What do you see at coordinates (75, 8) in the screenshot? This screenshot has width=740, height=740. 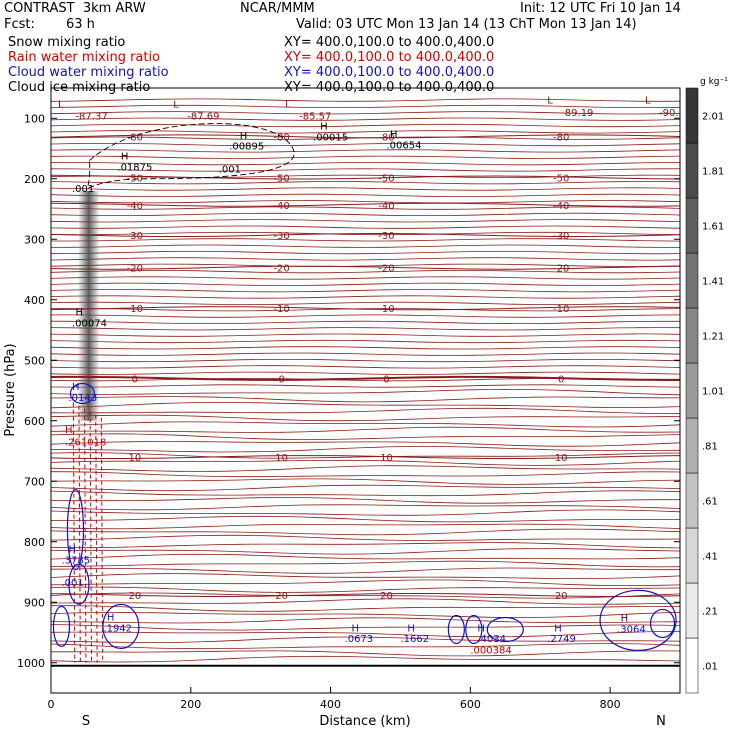 I see `model-title: CONTRAST 3km ARW` at bounding box center [75, 8].